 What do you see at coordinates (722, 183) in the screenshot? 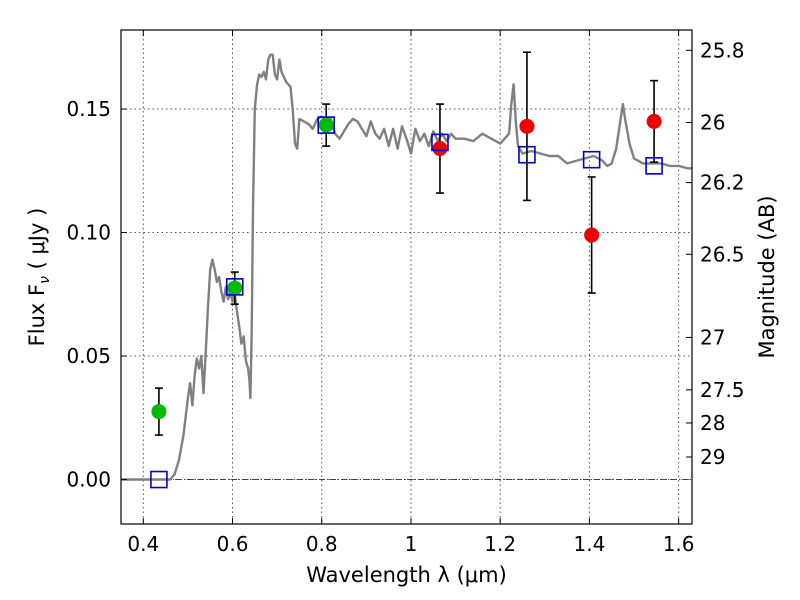
I see `y2-tick-label: 26.2` at bounding box center [722, 183].